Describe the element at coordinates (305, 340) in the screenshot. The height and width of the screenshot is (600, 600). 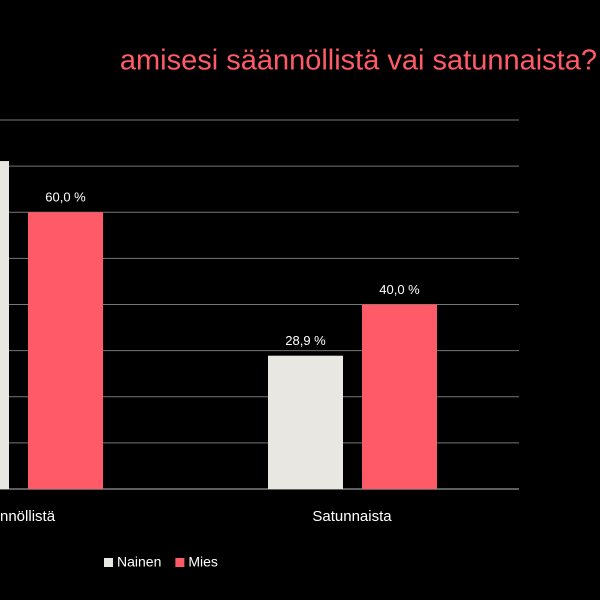
I see `value-label: 28,9 %` at that location.